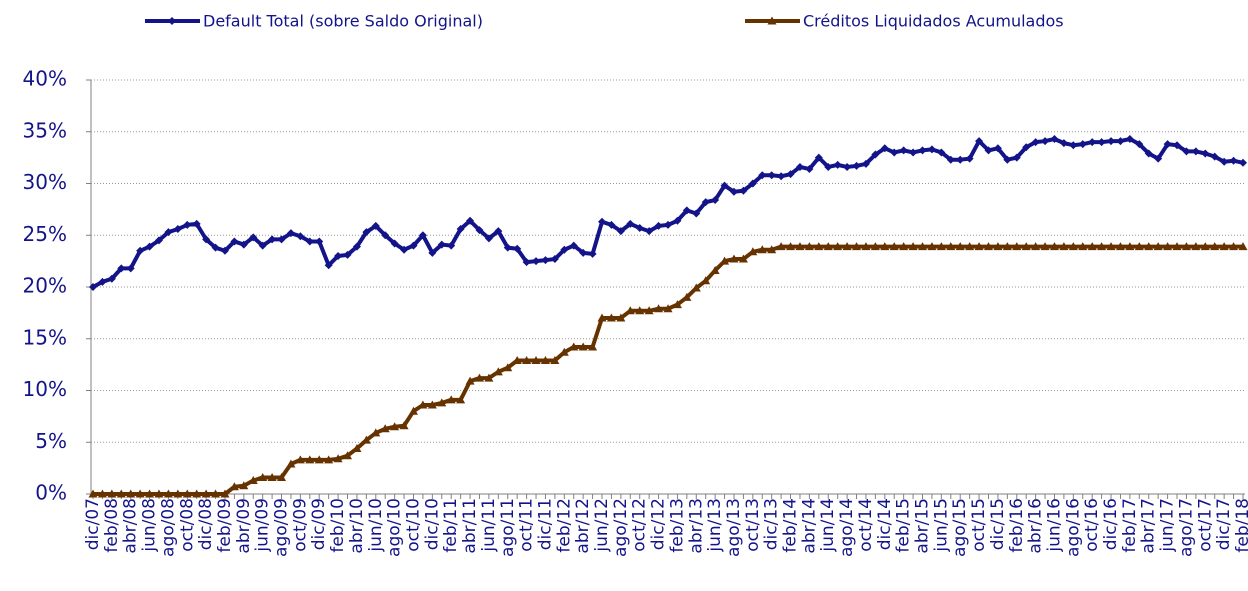 The width and height of the screenshot is (1248, 591). I want to click on y-tick-label: 0%, so click(51, 493).